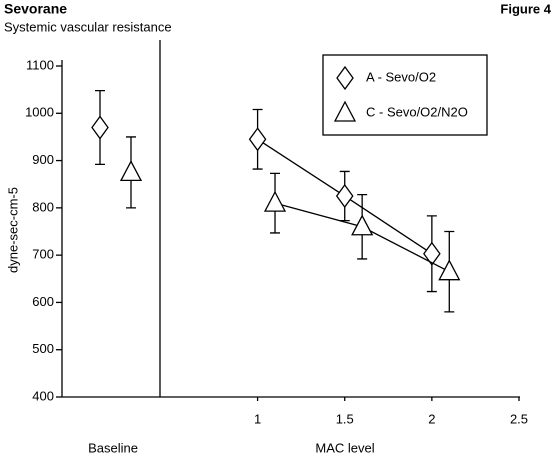 This screenshot has width=556, height=460. I want to click on y-tick-label: 800, so click(43, 206).